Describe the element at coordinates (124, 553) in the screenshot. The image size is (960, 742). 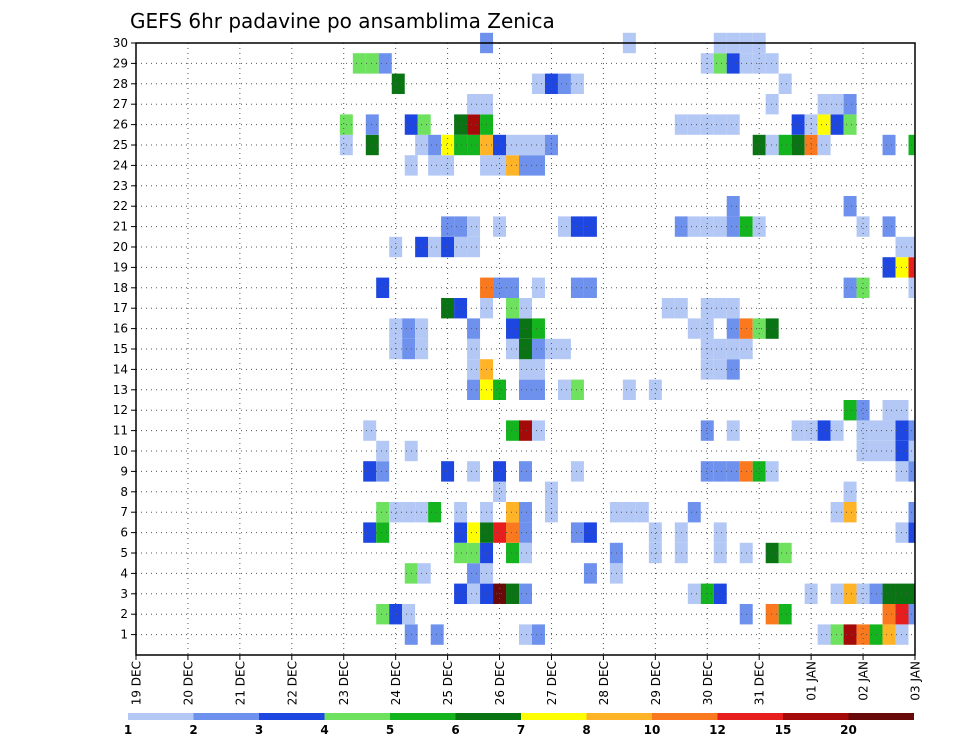
I see `y-tick-label: 5` at that location.